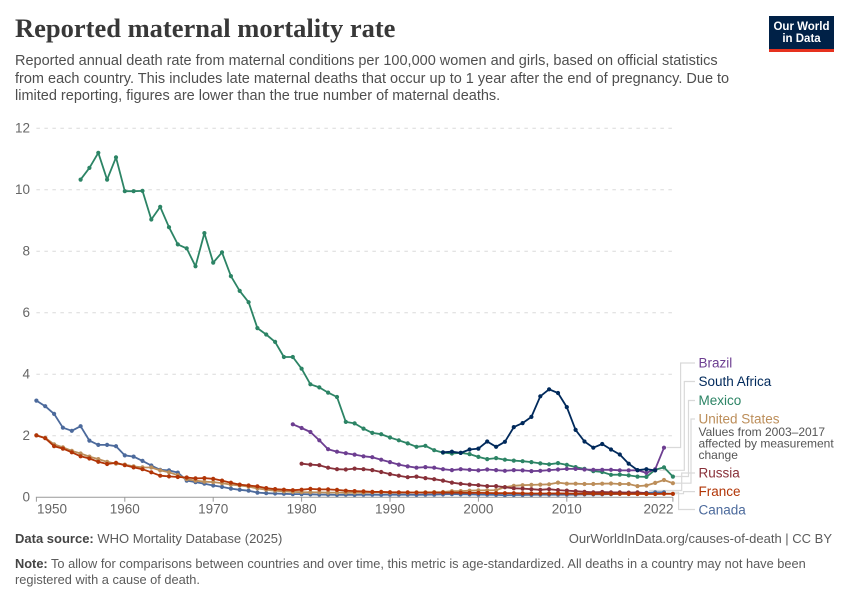 The height and width of the screenshot is (600, 850). Describe the element at coordinates (719, 455) in the screenshot. I see `svg-text: change` at that location.